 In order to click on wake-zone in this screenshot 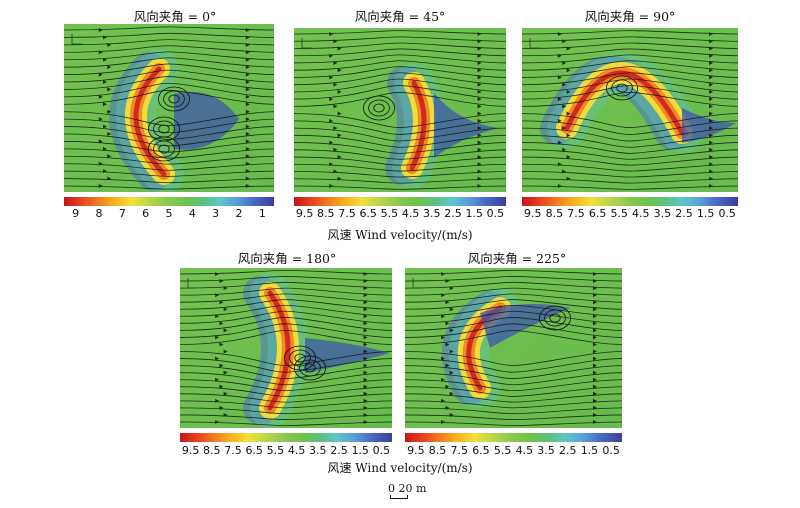, I will do `click(347, 355)`.